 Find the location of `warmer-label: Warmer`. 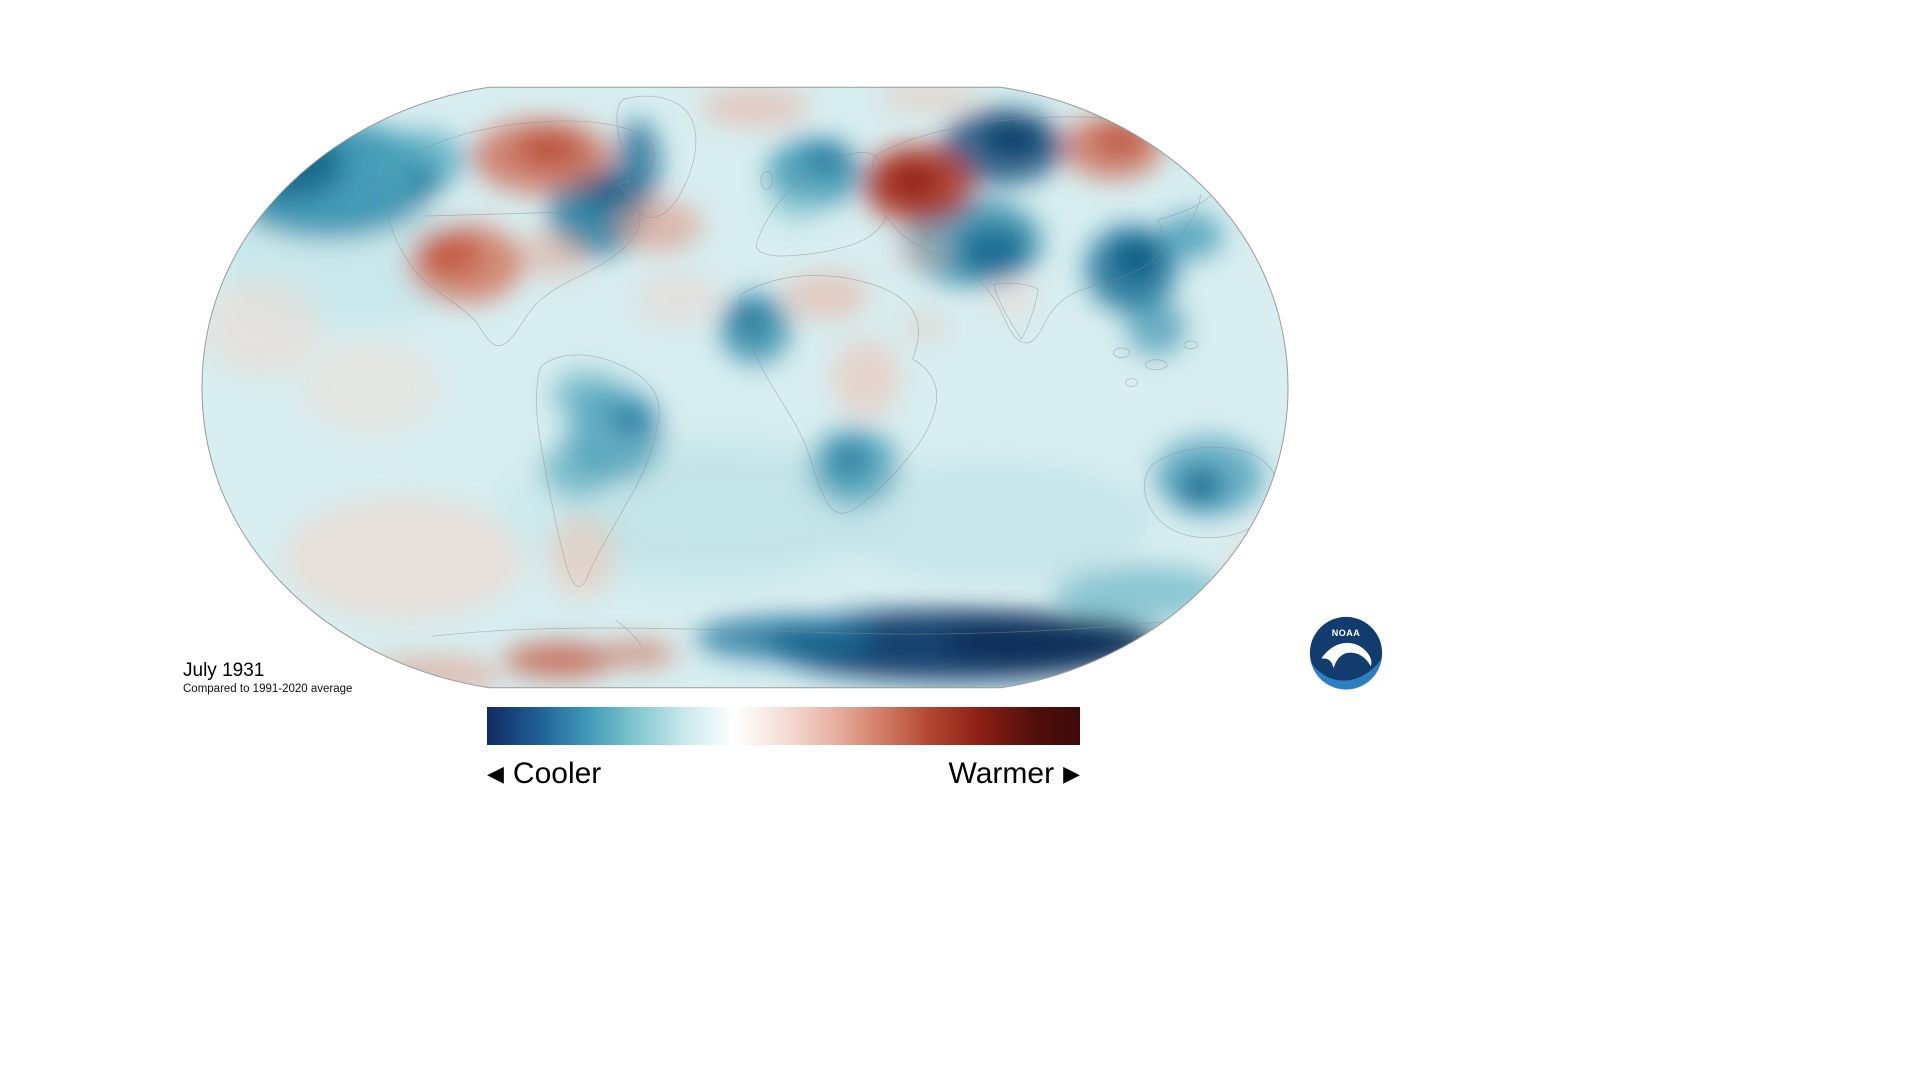

warmer-label: Warmer is located at coordinates (1001, 773).